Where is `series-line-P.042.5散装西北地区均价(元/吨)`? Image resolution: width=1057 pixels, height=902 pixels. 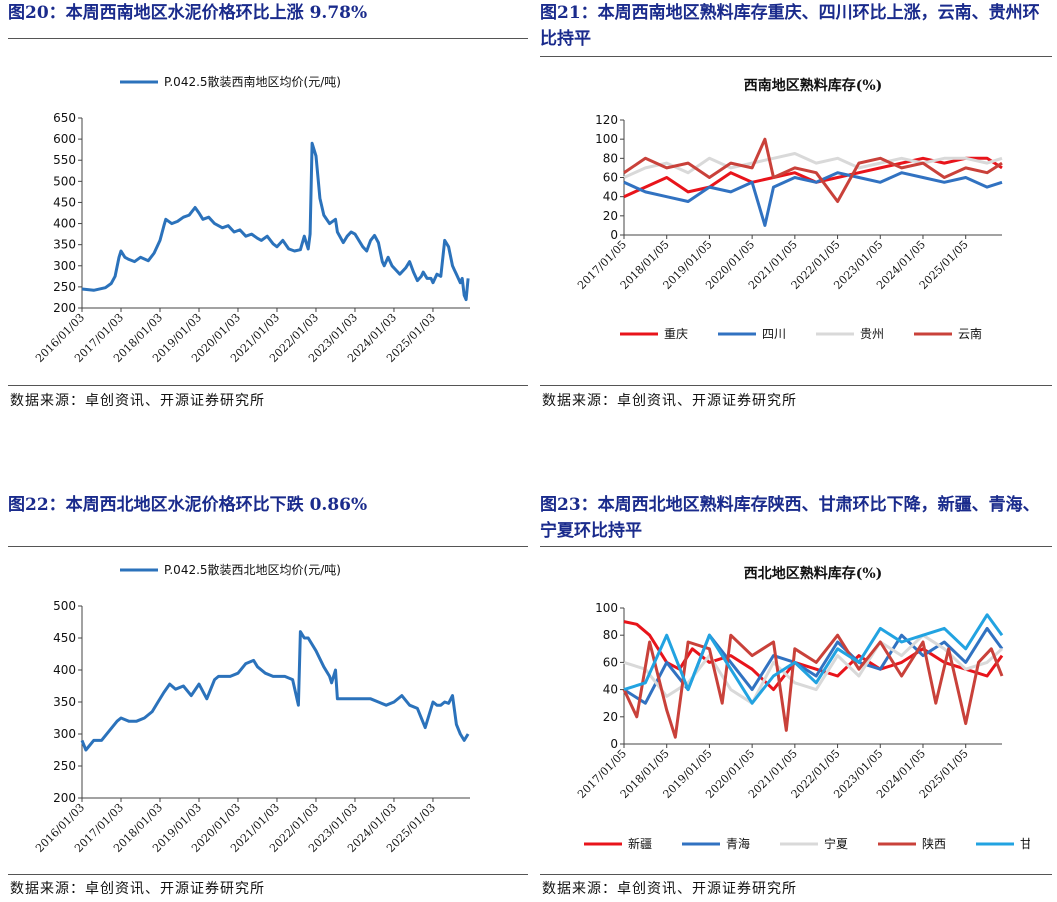
series-line-P.042.5散装西北地区均价(元/吨) is located at coordinates (275, 691).